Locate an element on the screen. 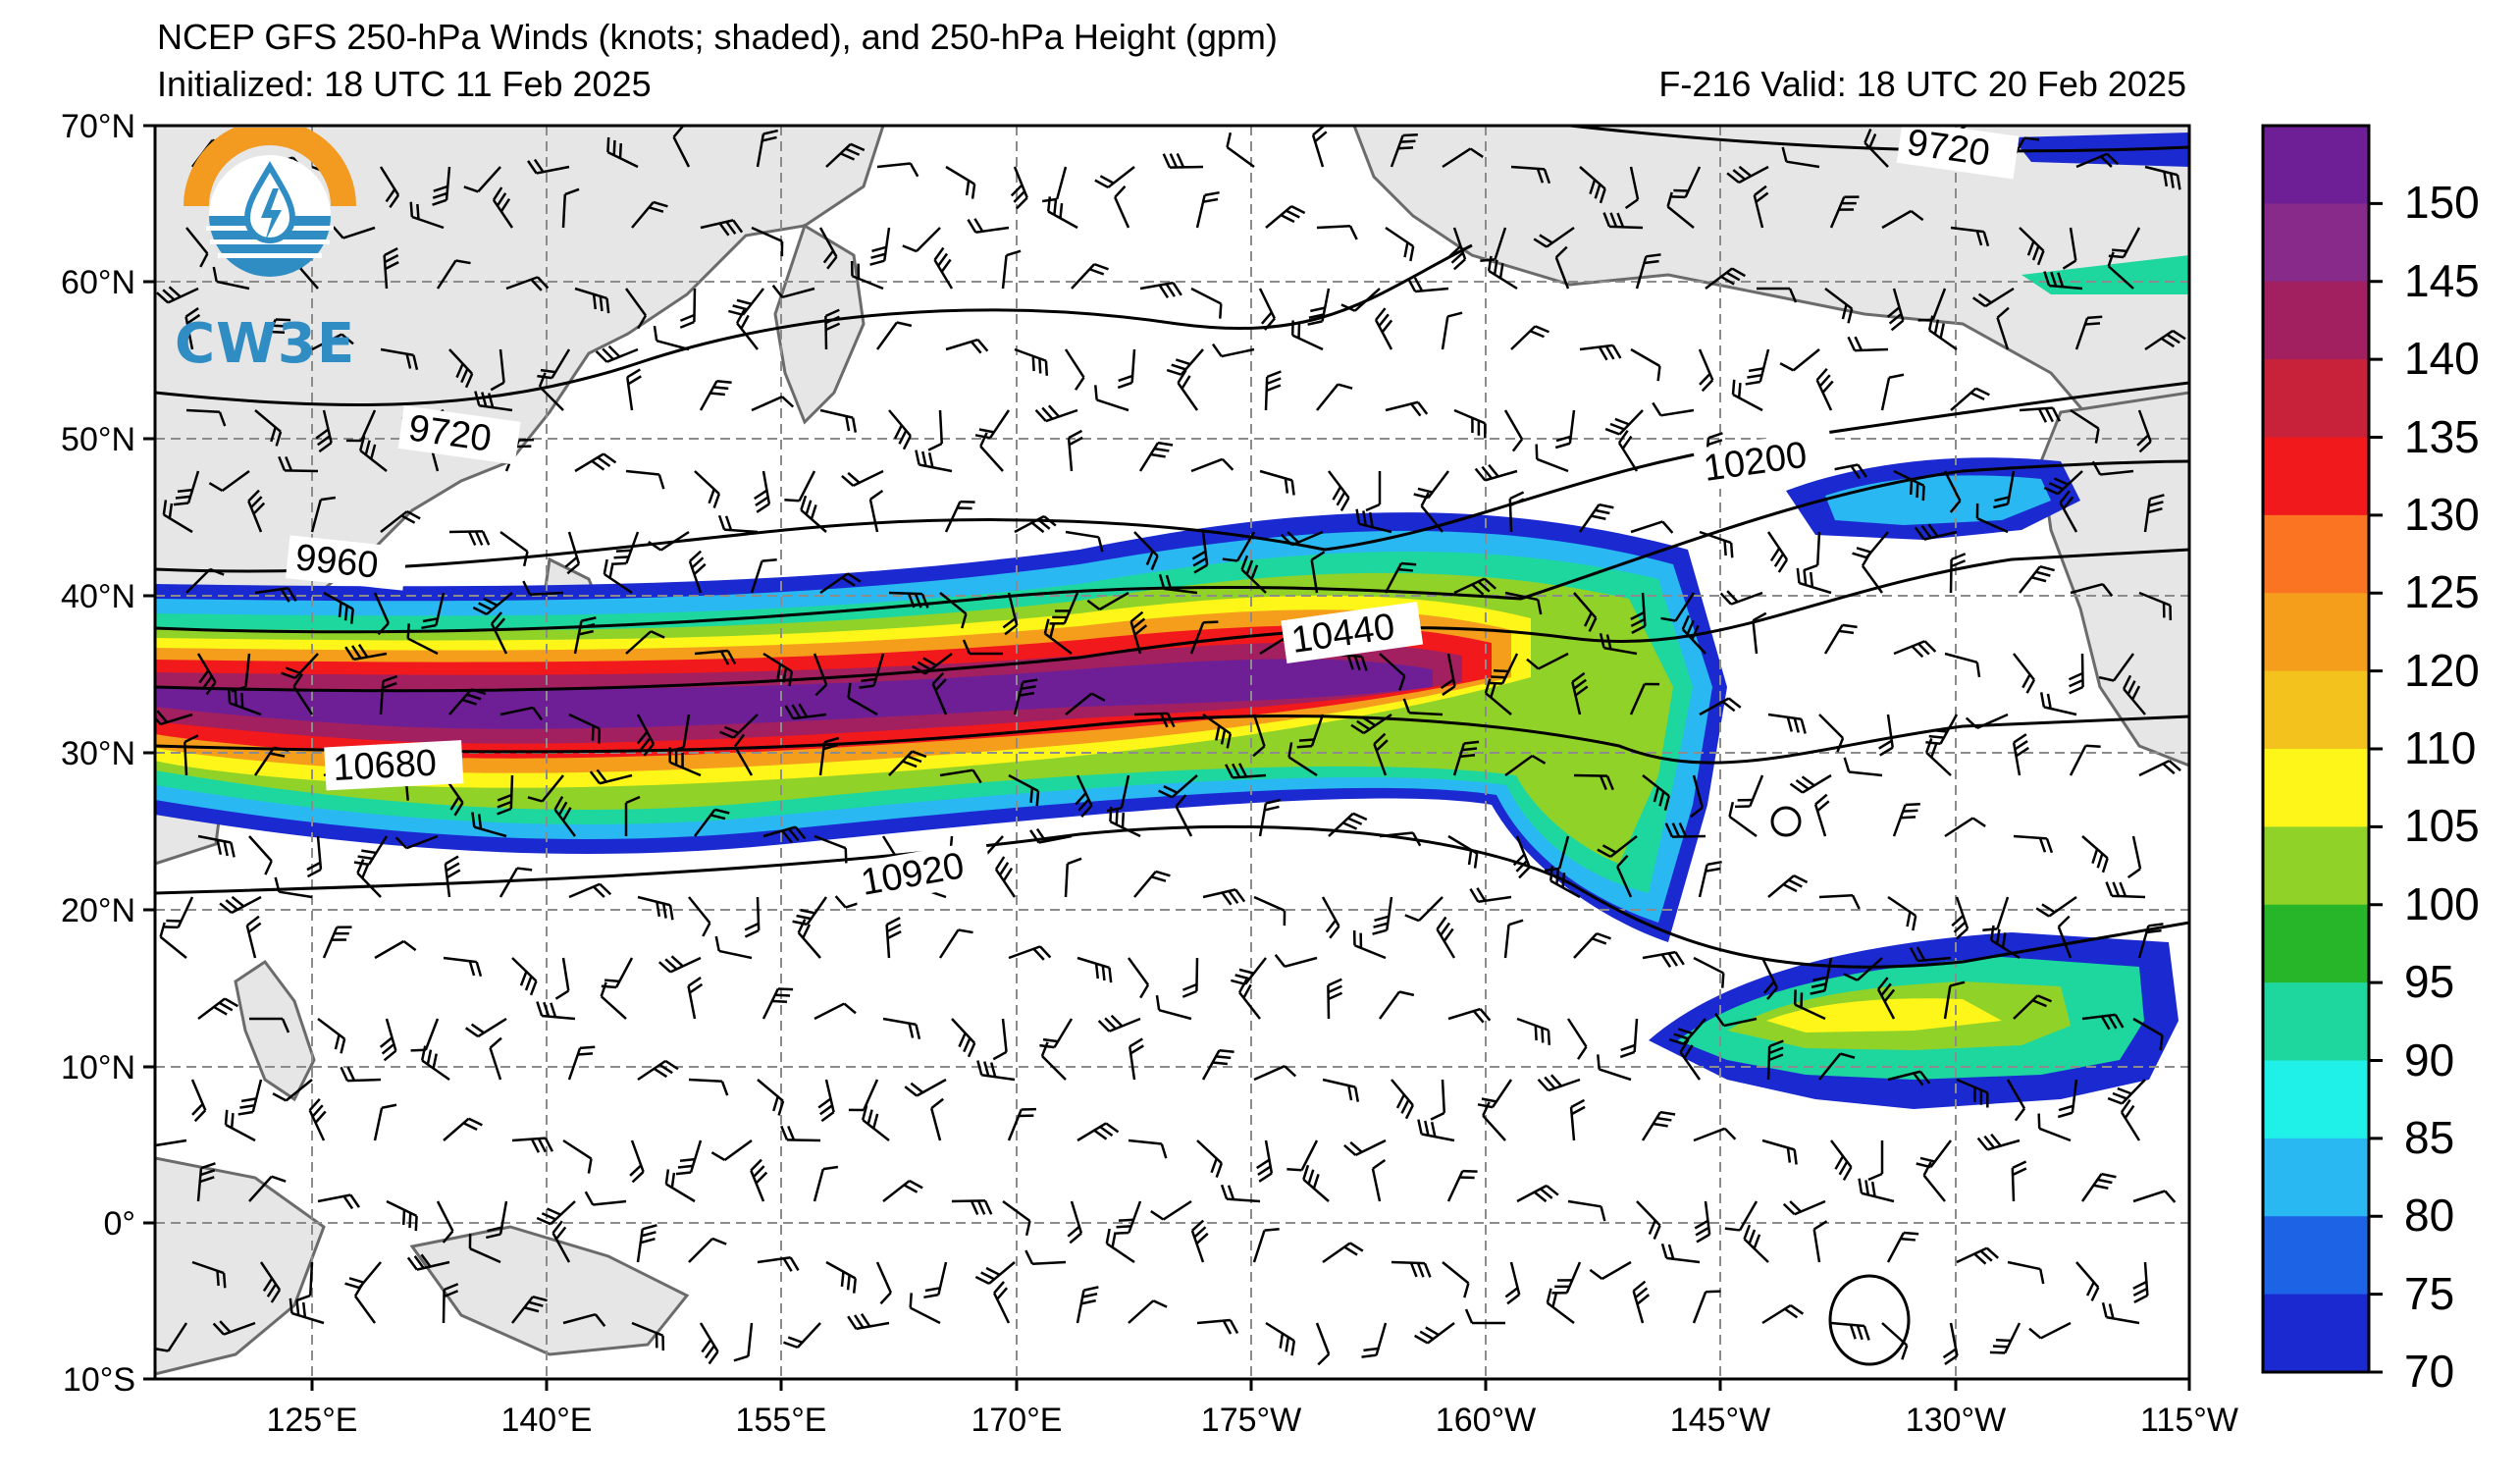  colorbar-tick-label: 100 is located at coordinates (2442, 903).